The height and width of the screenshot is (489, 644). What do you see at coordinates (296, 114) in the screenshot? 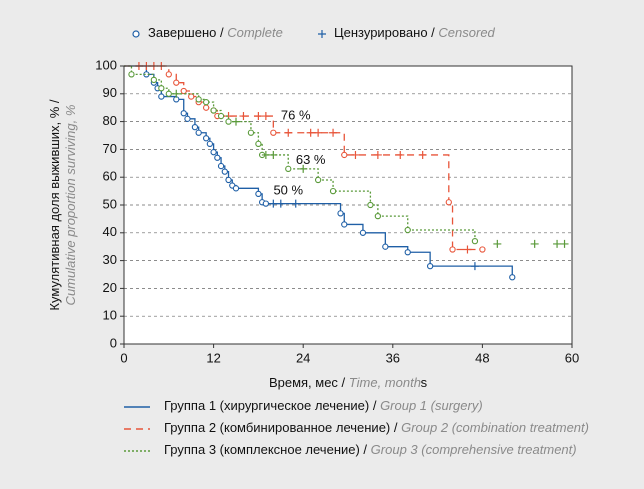
I see `annotation: 76 %` at bounding box center [296, 114].